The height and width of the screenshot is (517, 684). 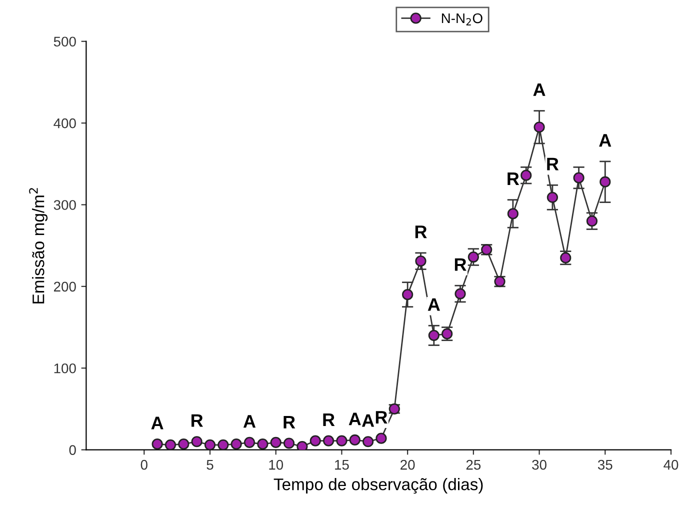 I want to click on y-tick-label: 500, so click(x=65, y=41).